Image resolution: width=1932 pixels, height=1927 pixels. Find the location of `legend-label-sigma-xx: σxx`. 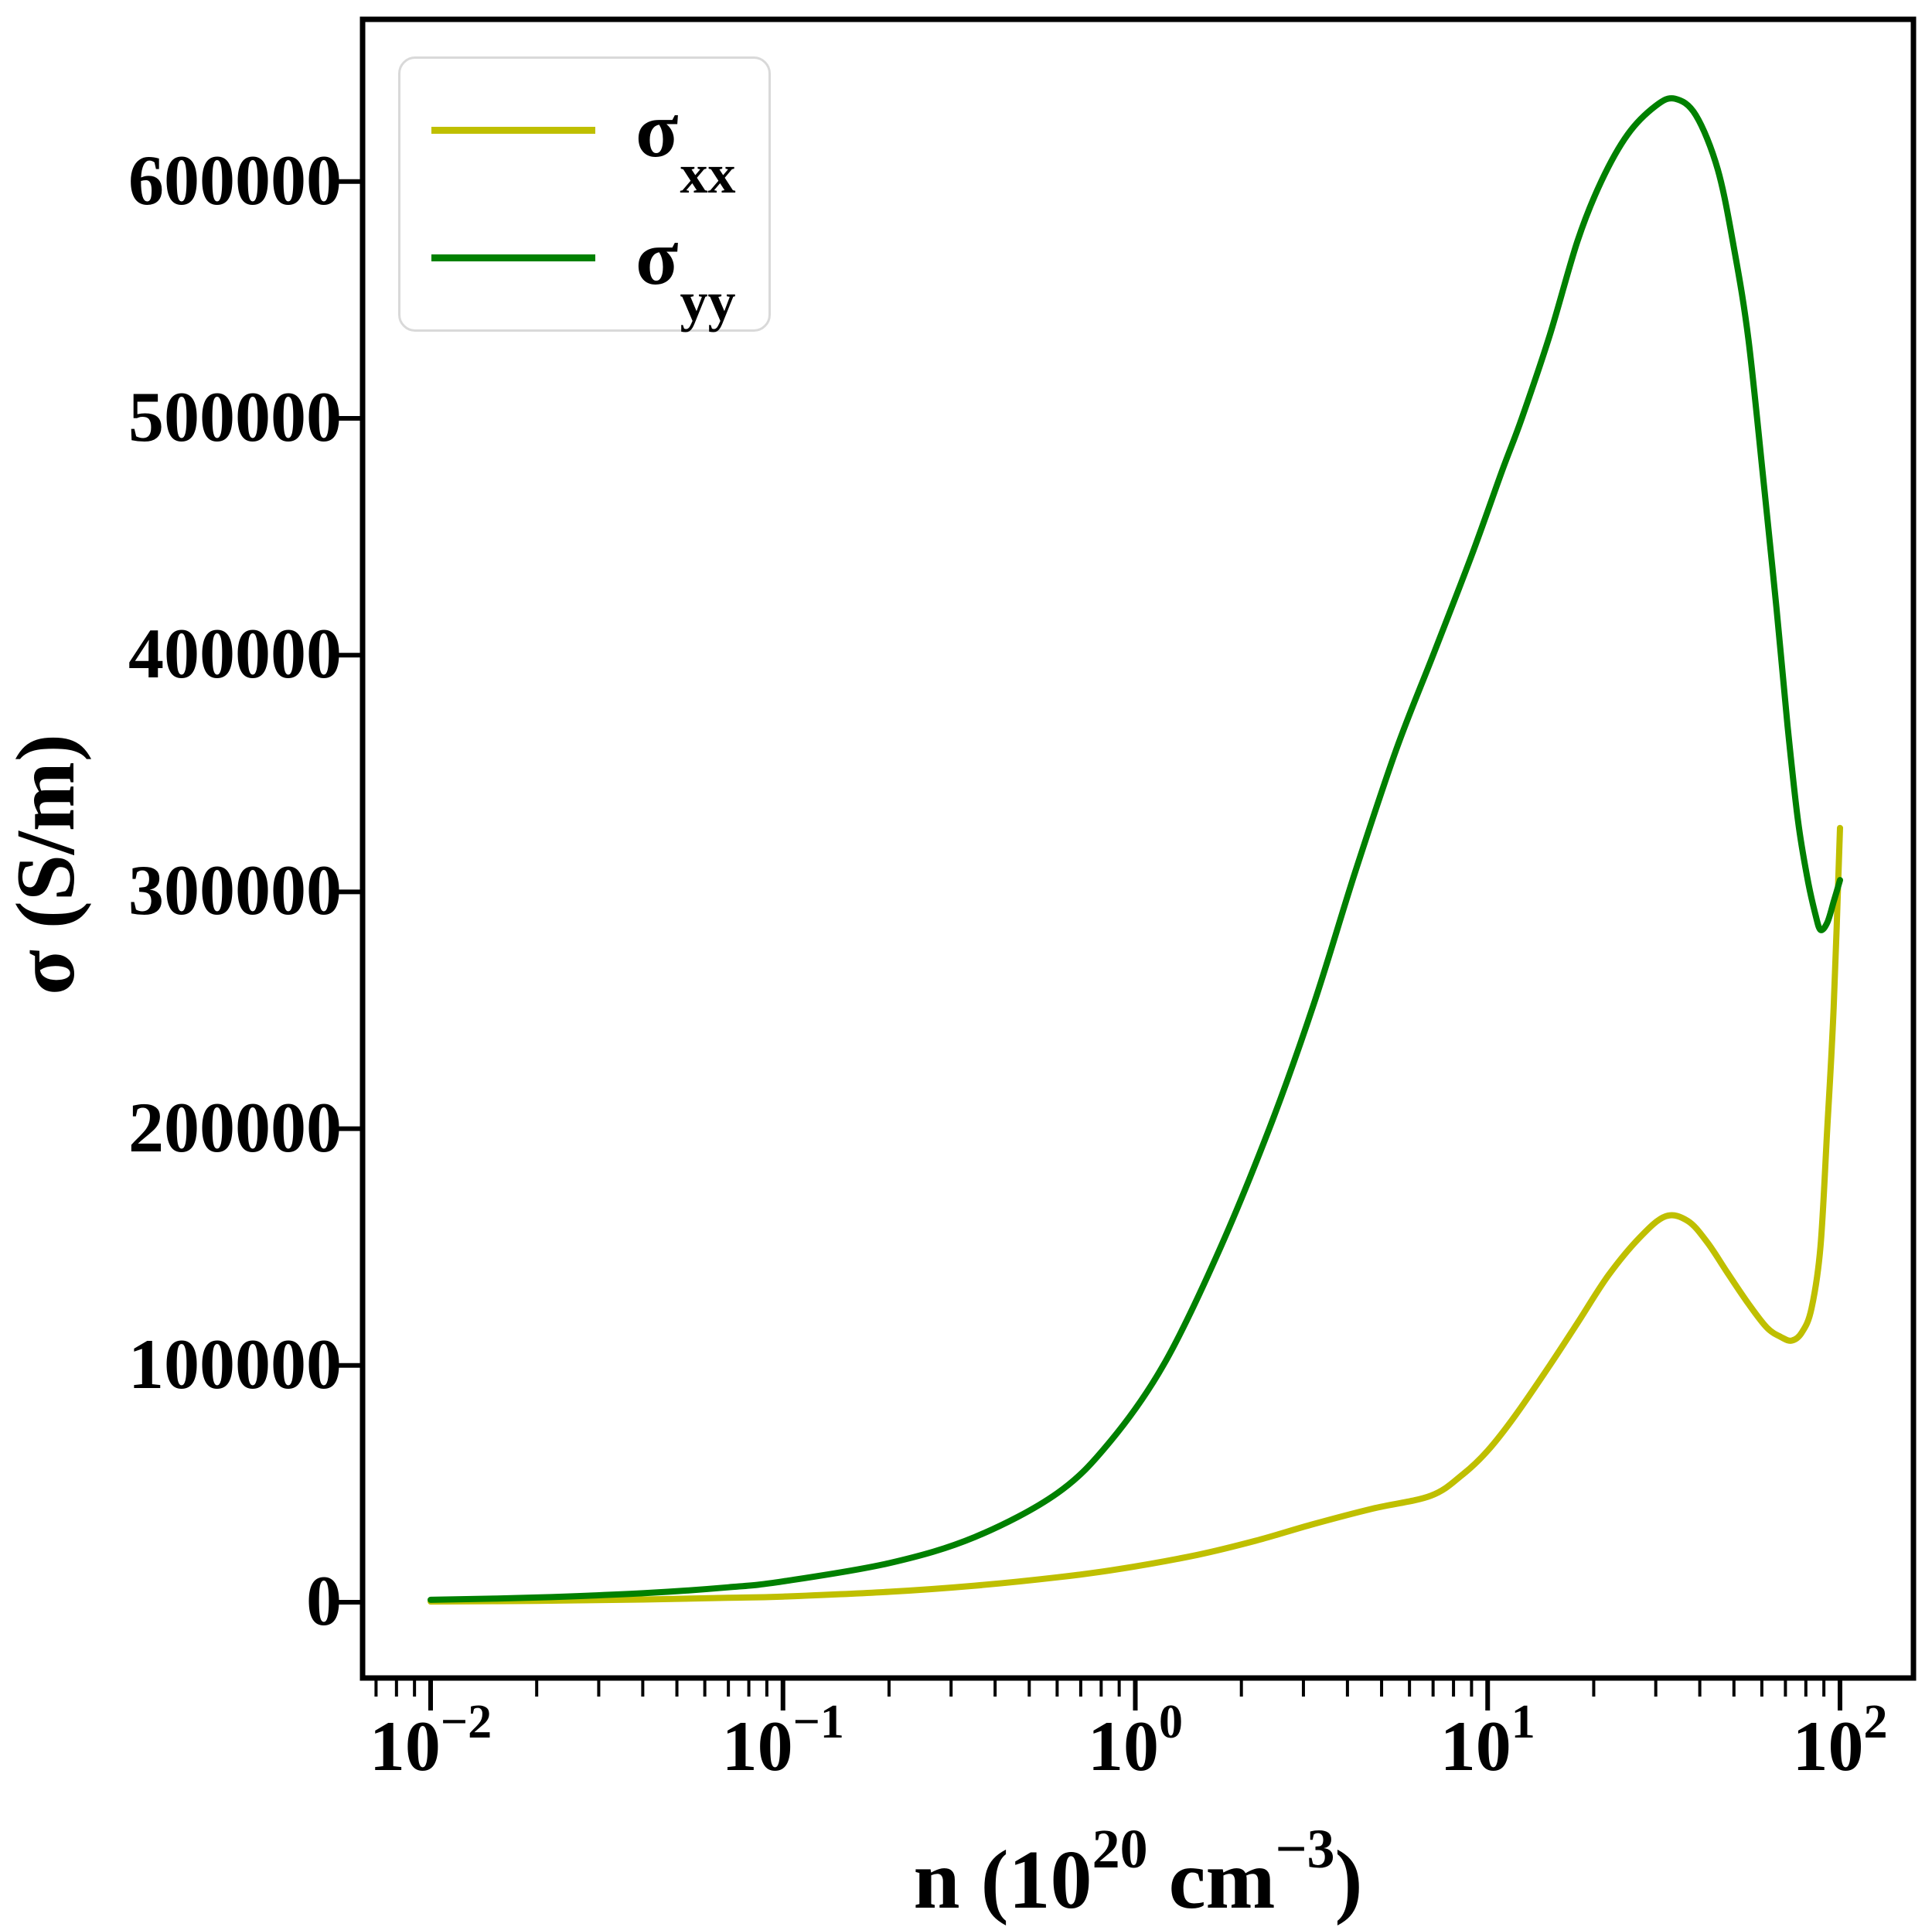

legend-label-sigma-xx: σxx is located at coordinates (685, 145).